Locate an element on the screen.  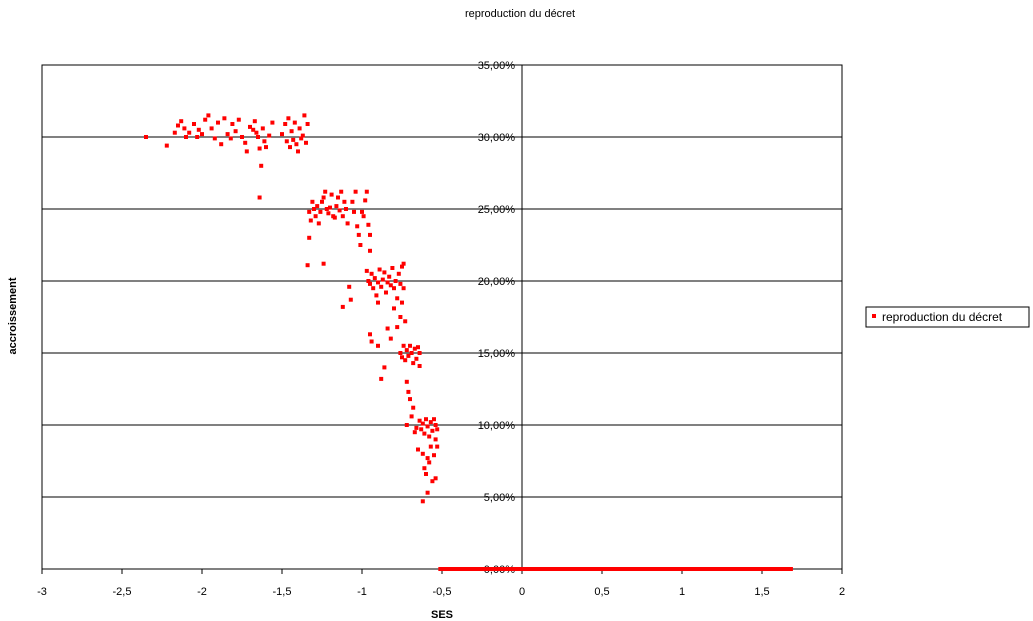
y-tick-label: 5,00% is located at coordinates (499, 498).